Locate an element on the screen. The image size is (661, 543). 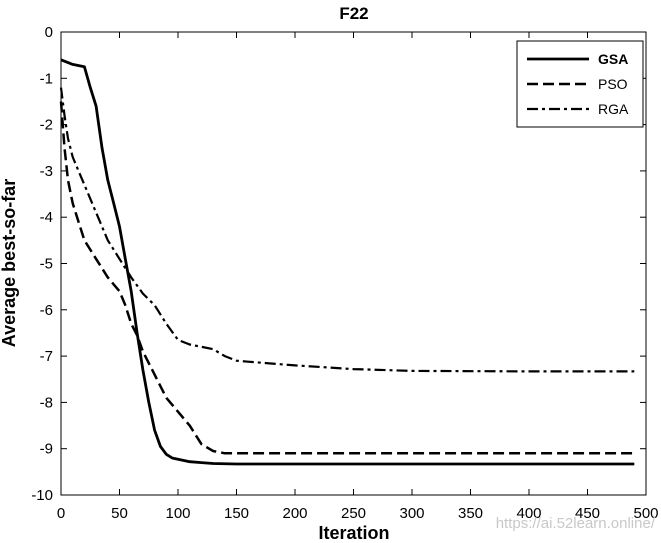
x-tick-label: 0 is located at coordinates (61, 513).